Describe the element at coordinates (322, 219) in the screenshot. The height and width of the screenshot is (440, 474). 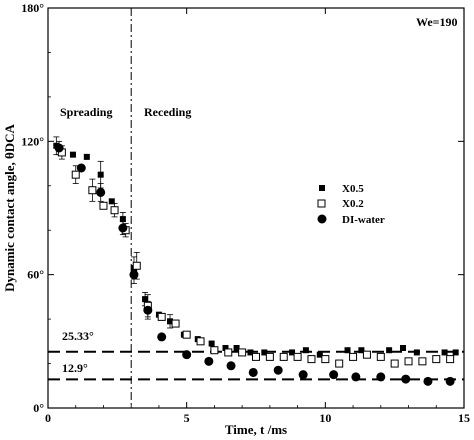
I see `legend-marker-di-water` at that location.